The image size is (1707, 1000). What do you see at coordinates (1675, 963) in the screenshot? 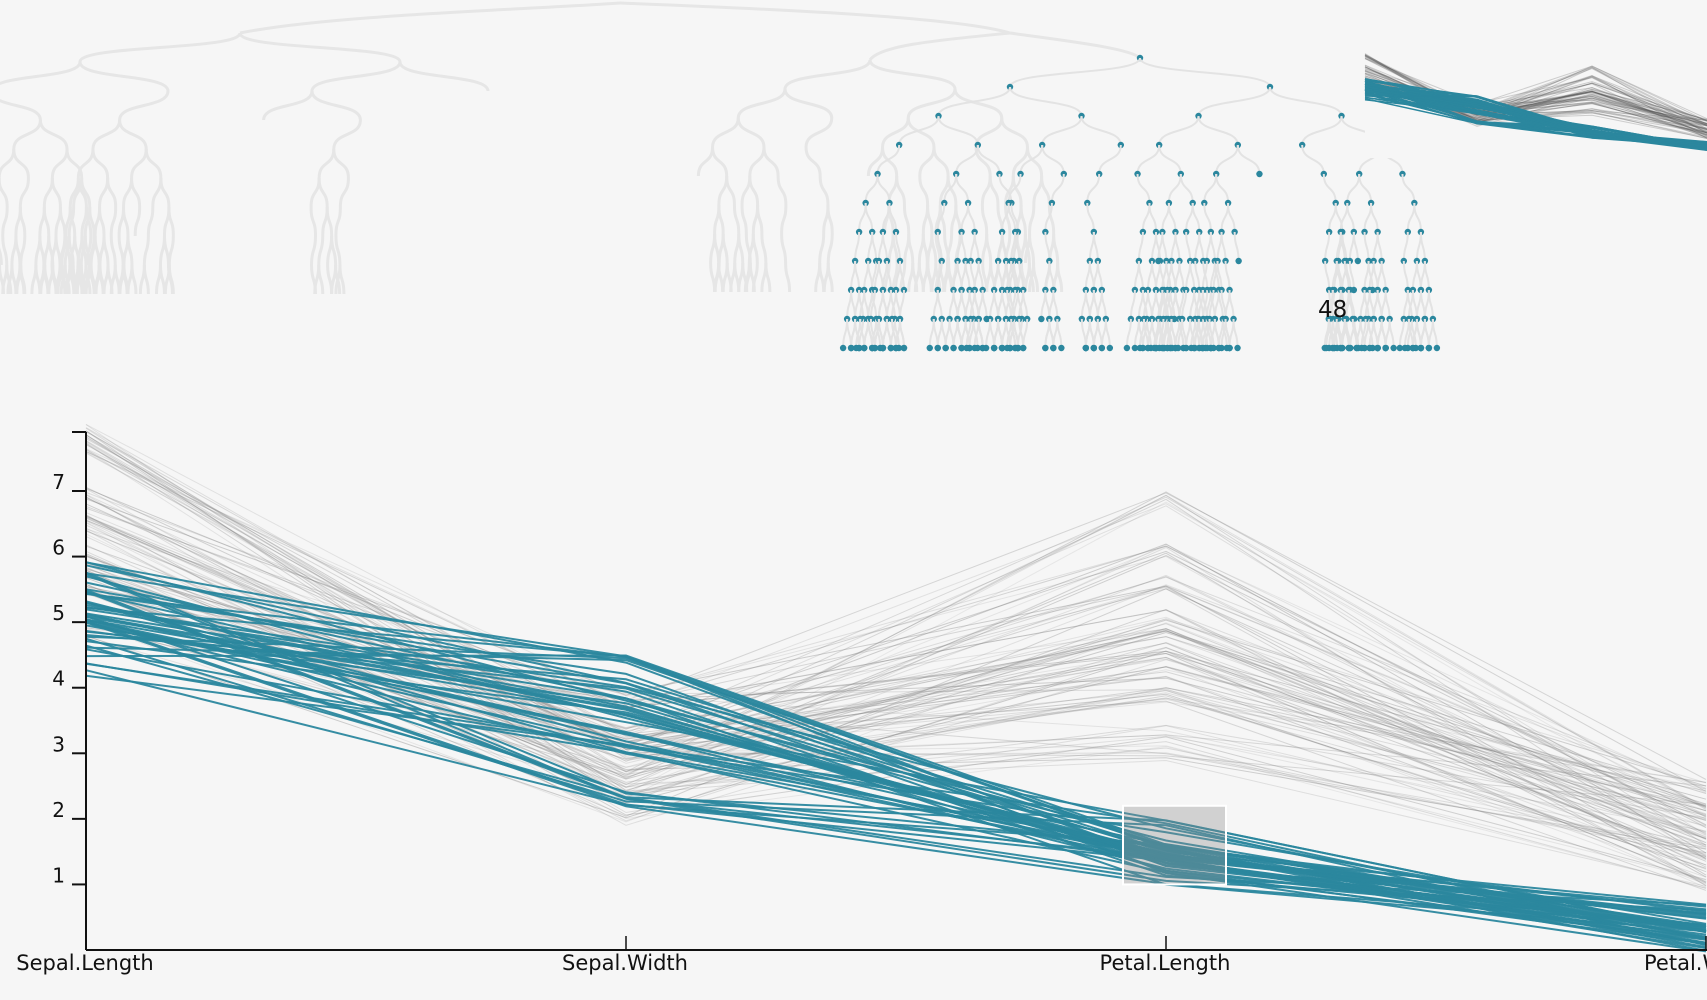
I see `axis-label-petal-width: Petal.Width` at bounding box center [1675, 963].